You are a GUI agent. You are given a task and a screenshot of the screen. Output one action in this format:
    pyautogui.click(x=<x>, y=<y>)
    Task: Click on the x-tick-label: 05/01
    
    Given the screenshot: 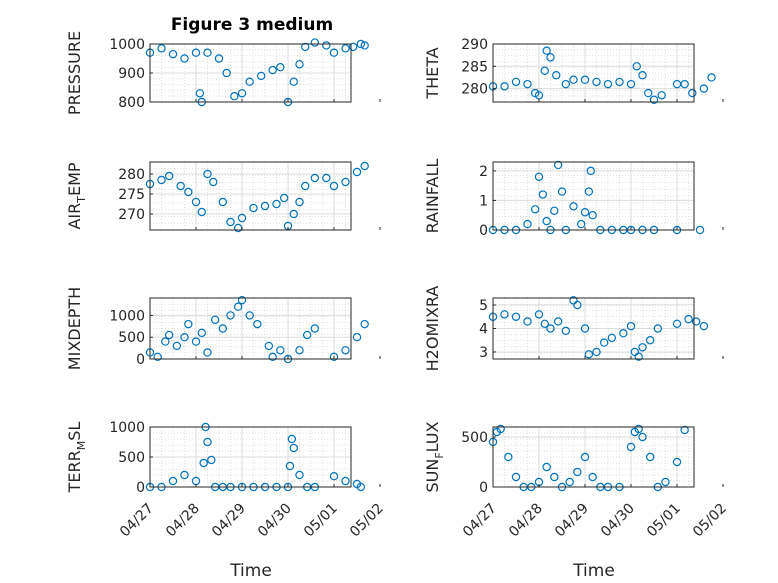 What is the action you would take?
    pyautogui.click(x=664, y=521)
    